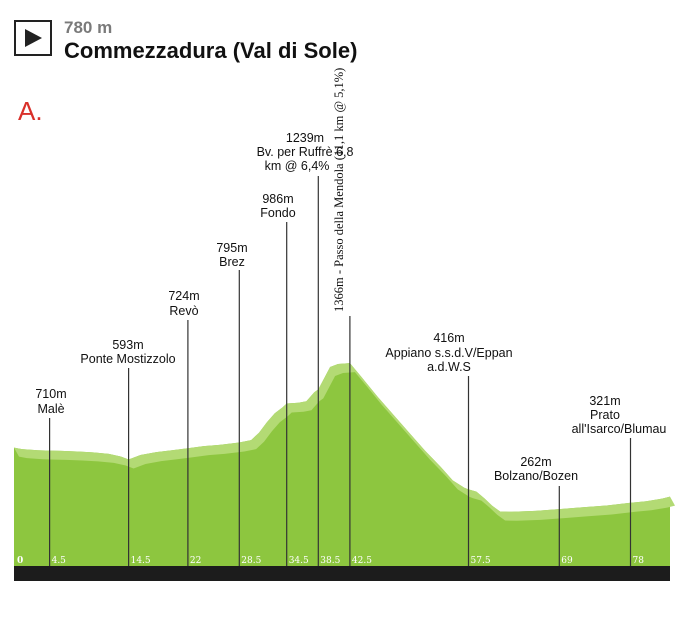  What do you see at coordinates (567, 561) in the screenshot?
I see `km-label-8: 69` at bounding box center [567, 561].